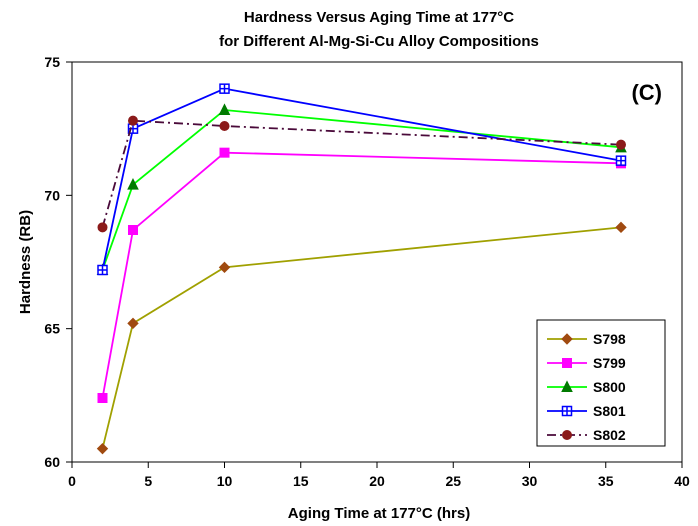 The width and height of the screenshot is (698, 526). Describe the element at coordinates (148, 481) in the screenshot. I see `x-tick-label: 5` at that location.